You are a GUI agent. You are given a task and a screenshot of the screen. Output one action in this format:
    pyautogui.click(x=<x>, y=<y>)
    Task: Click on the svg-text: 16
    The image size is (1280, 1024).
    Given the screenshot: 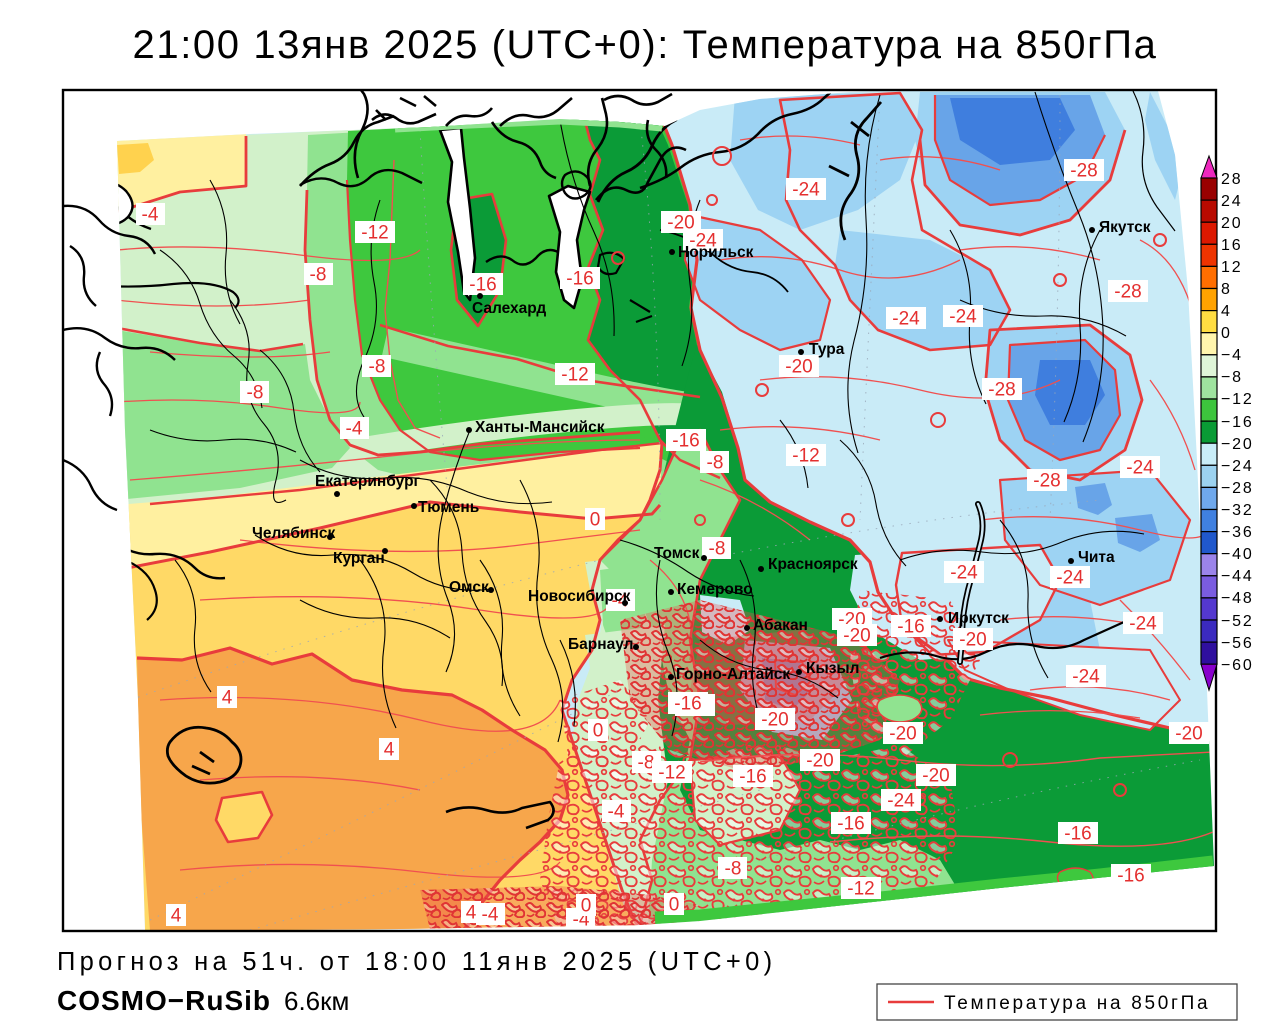 What is the action you would take?
    pyautogui.click(x=1231, y=245)
    